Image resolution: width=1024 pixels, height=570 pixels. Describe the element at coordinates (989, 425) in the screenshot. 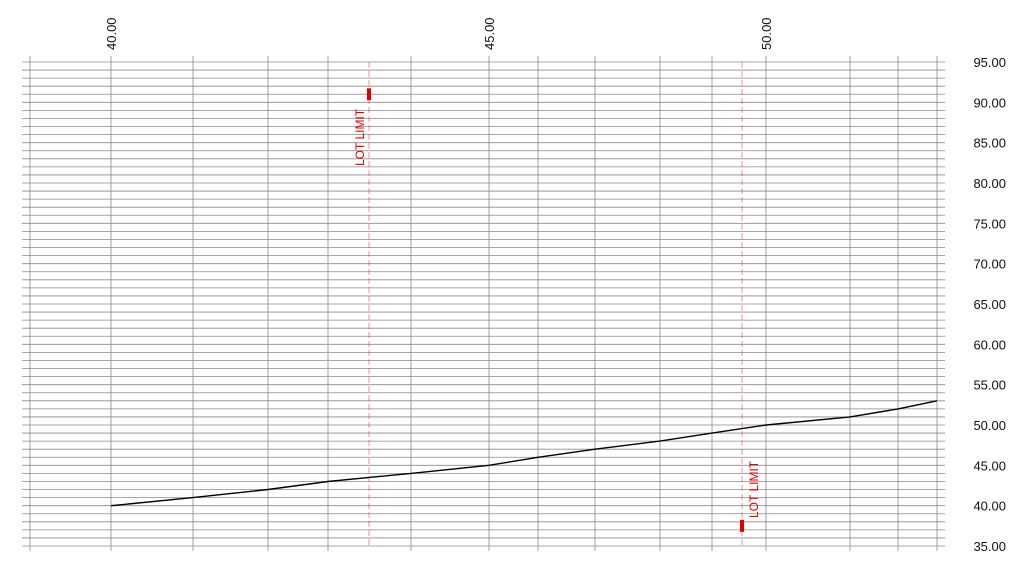

I see `y-tick-label: 50.00` at that location.